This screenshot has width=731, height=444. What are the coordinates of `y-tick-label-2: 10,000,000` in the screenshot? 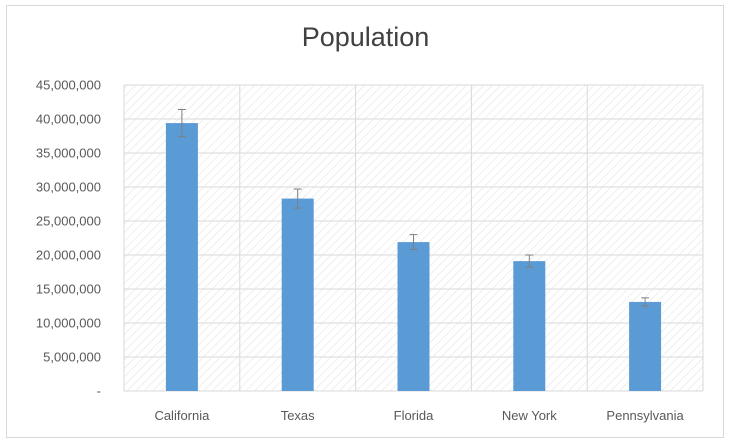 It's located at (68, 323).